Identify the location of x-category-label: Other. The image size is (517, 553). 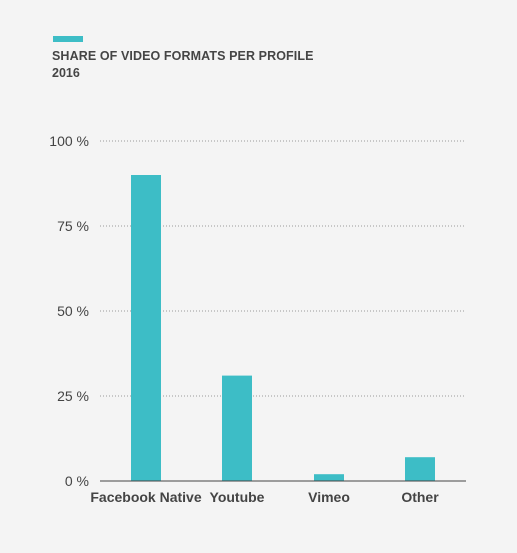
(420, 497).